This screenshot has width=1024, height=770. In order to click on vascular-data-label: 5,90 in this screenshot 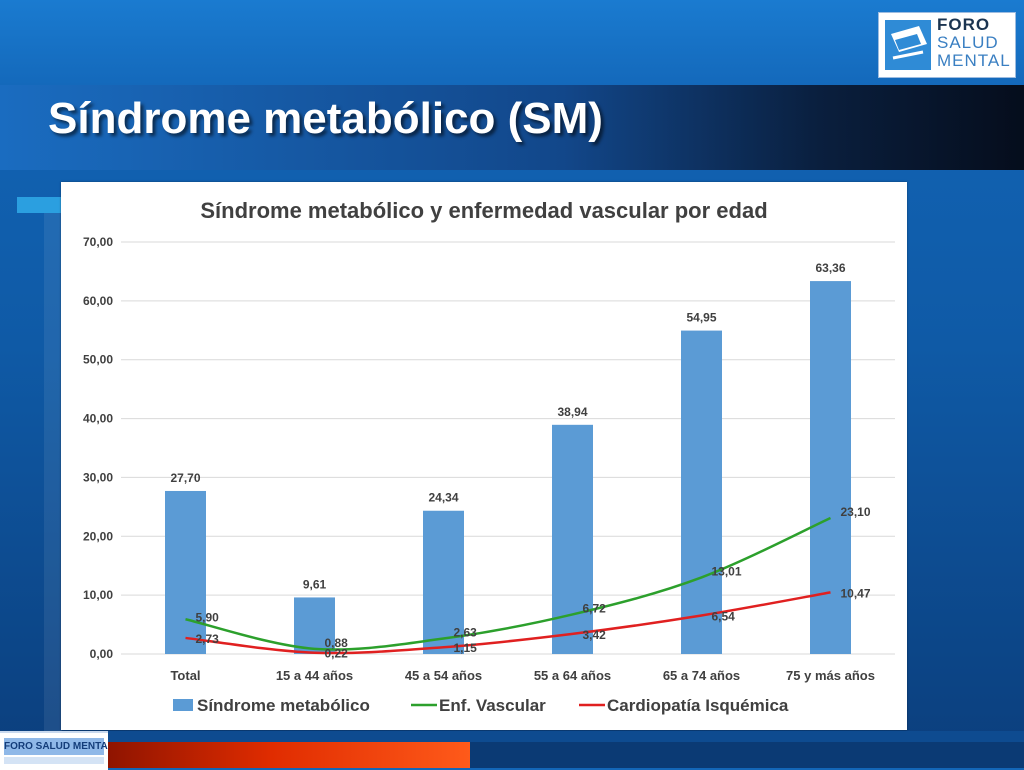, I will do `click(208, 617)`.